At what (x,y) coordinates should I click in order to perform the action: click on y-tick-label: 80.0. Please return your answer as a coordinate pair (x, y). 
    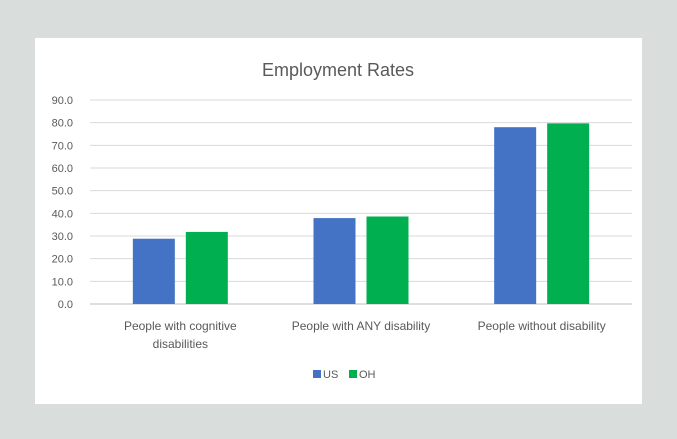
    Looking at the image, I should click on (62, 124).